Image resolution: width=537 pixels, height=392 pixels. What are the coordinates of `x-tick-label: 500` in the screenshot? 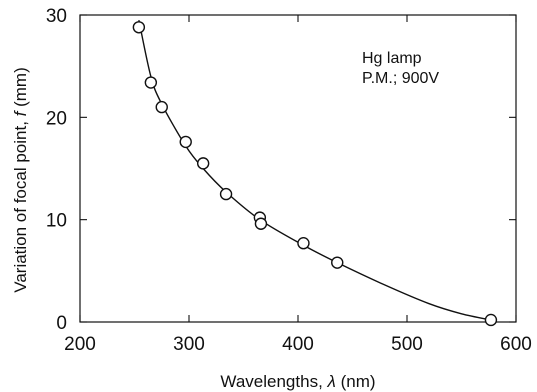 It's located at (407, 344).